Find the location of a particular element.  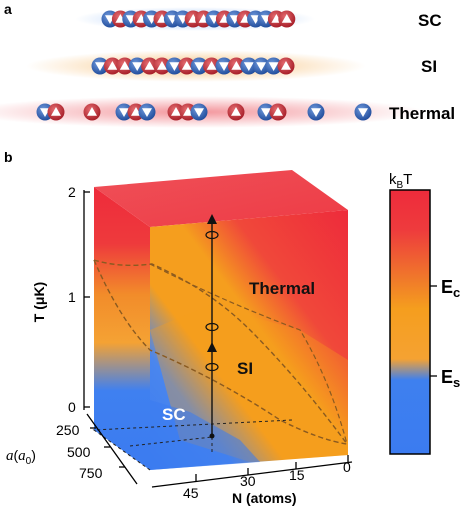

region-label-si: SI is located at coordinates (245, 368).